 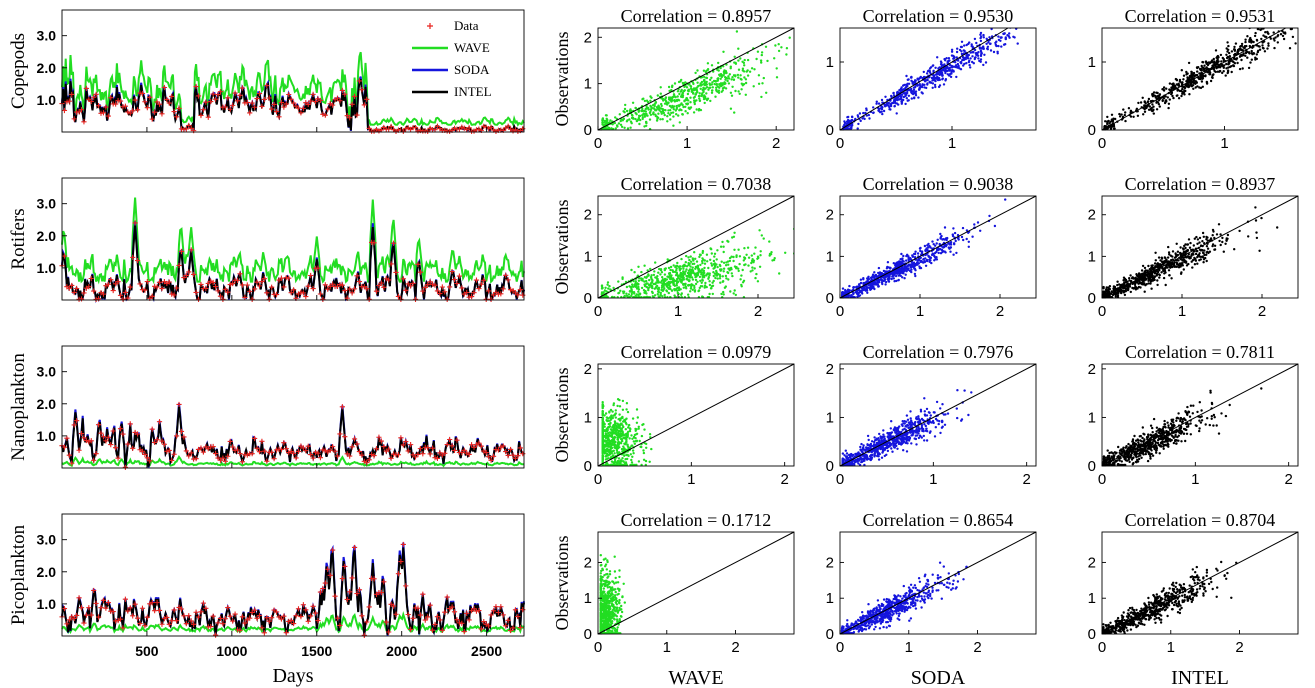 I want to click on legend-label-wave: WAVE, so click(x=472, y=47).